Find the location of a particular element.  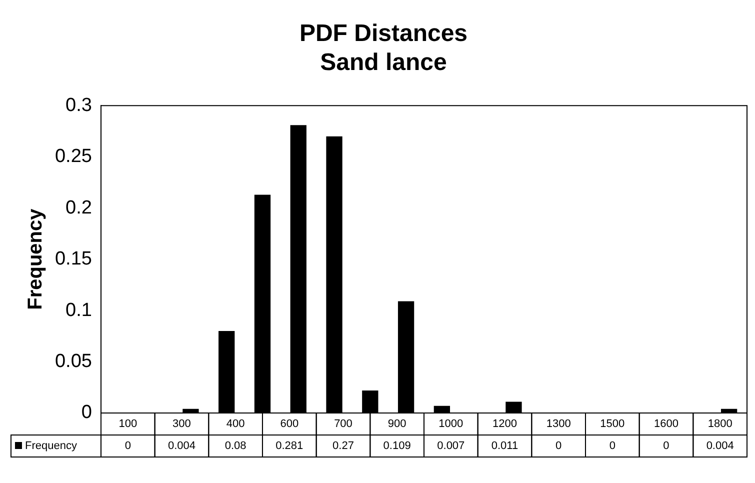

x-tick-label: 100 is located at coordinates (128, 424).